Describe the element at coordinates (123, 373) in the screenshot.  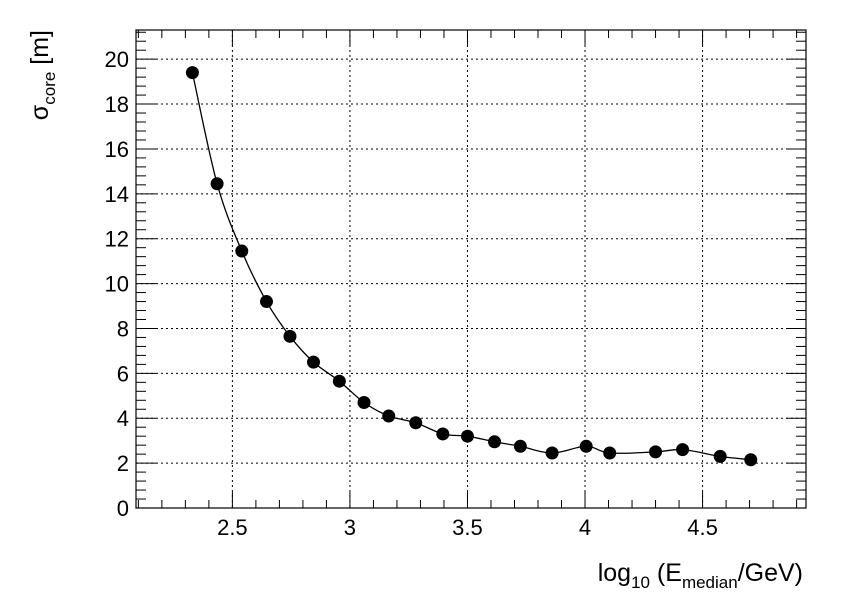
I see `y-tick-label: 6` at that location.